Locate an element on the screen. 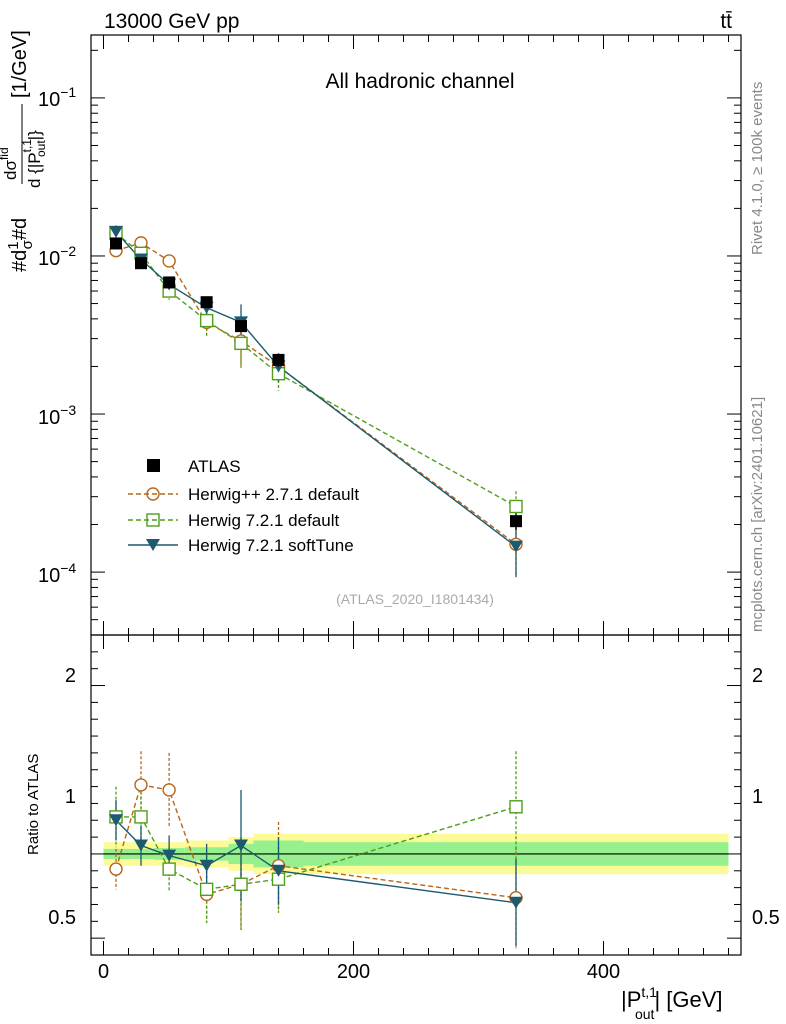 Image resolution: width=786 pixels, height=1024 pixels. mcplots-label: mcplots.cern.ch [arXiv:2401.10621] is located at coordinates (757, 514).